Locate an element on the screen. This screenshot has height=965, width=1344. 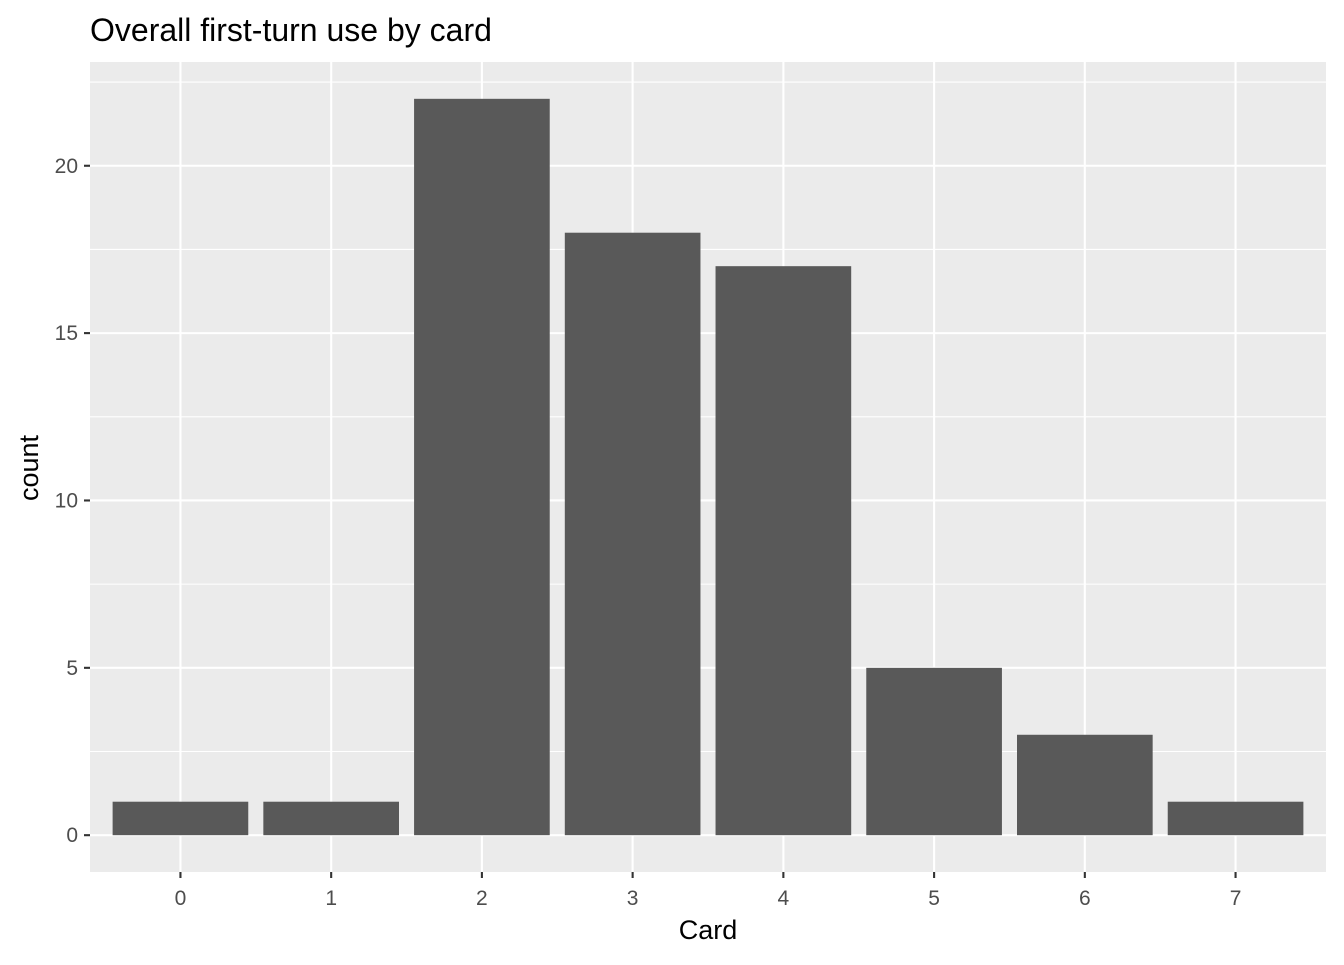
x-tick-label: 7 is located at coordinates (1236, 898).